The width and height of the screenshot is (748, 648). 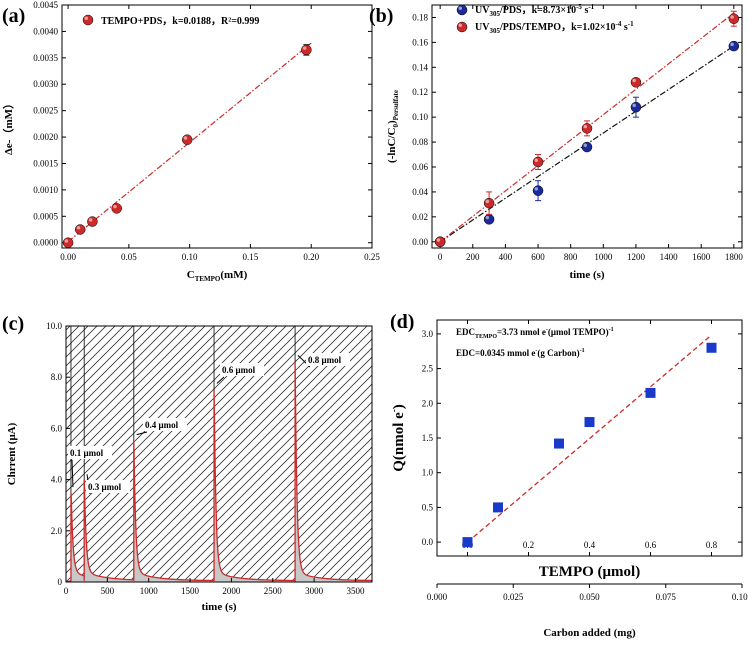 I want to click on y-axis-label: Chrrent (μA), so click(x=12, y=453).